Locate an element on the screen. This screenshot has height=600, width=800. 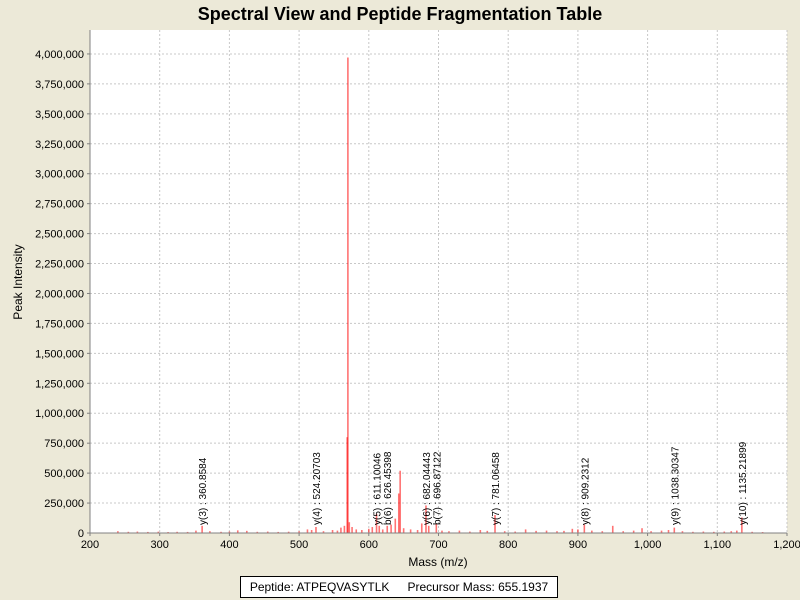
y-tick-label: 3,250,000 is located at coordinates (59, 145).